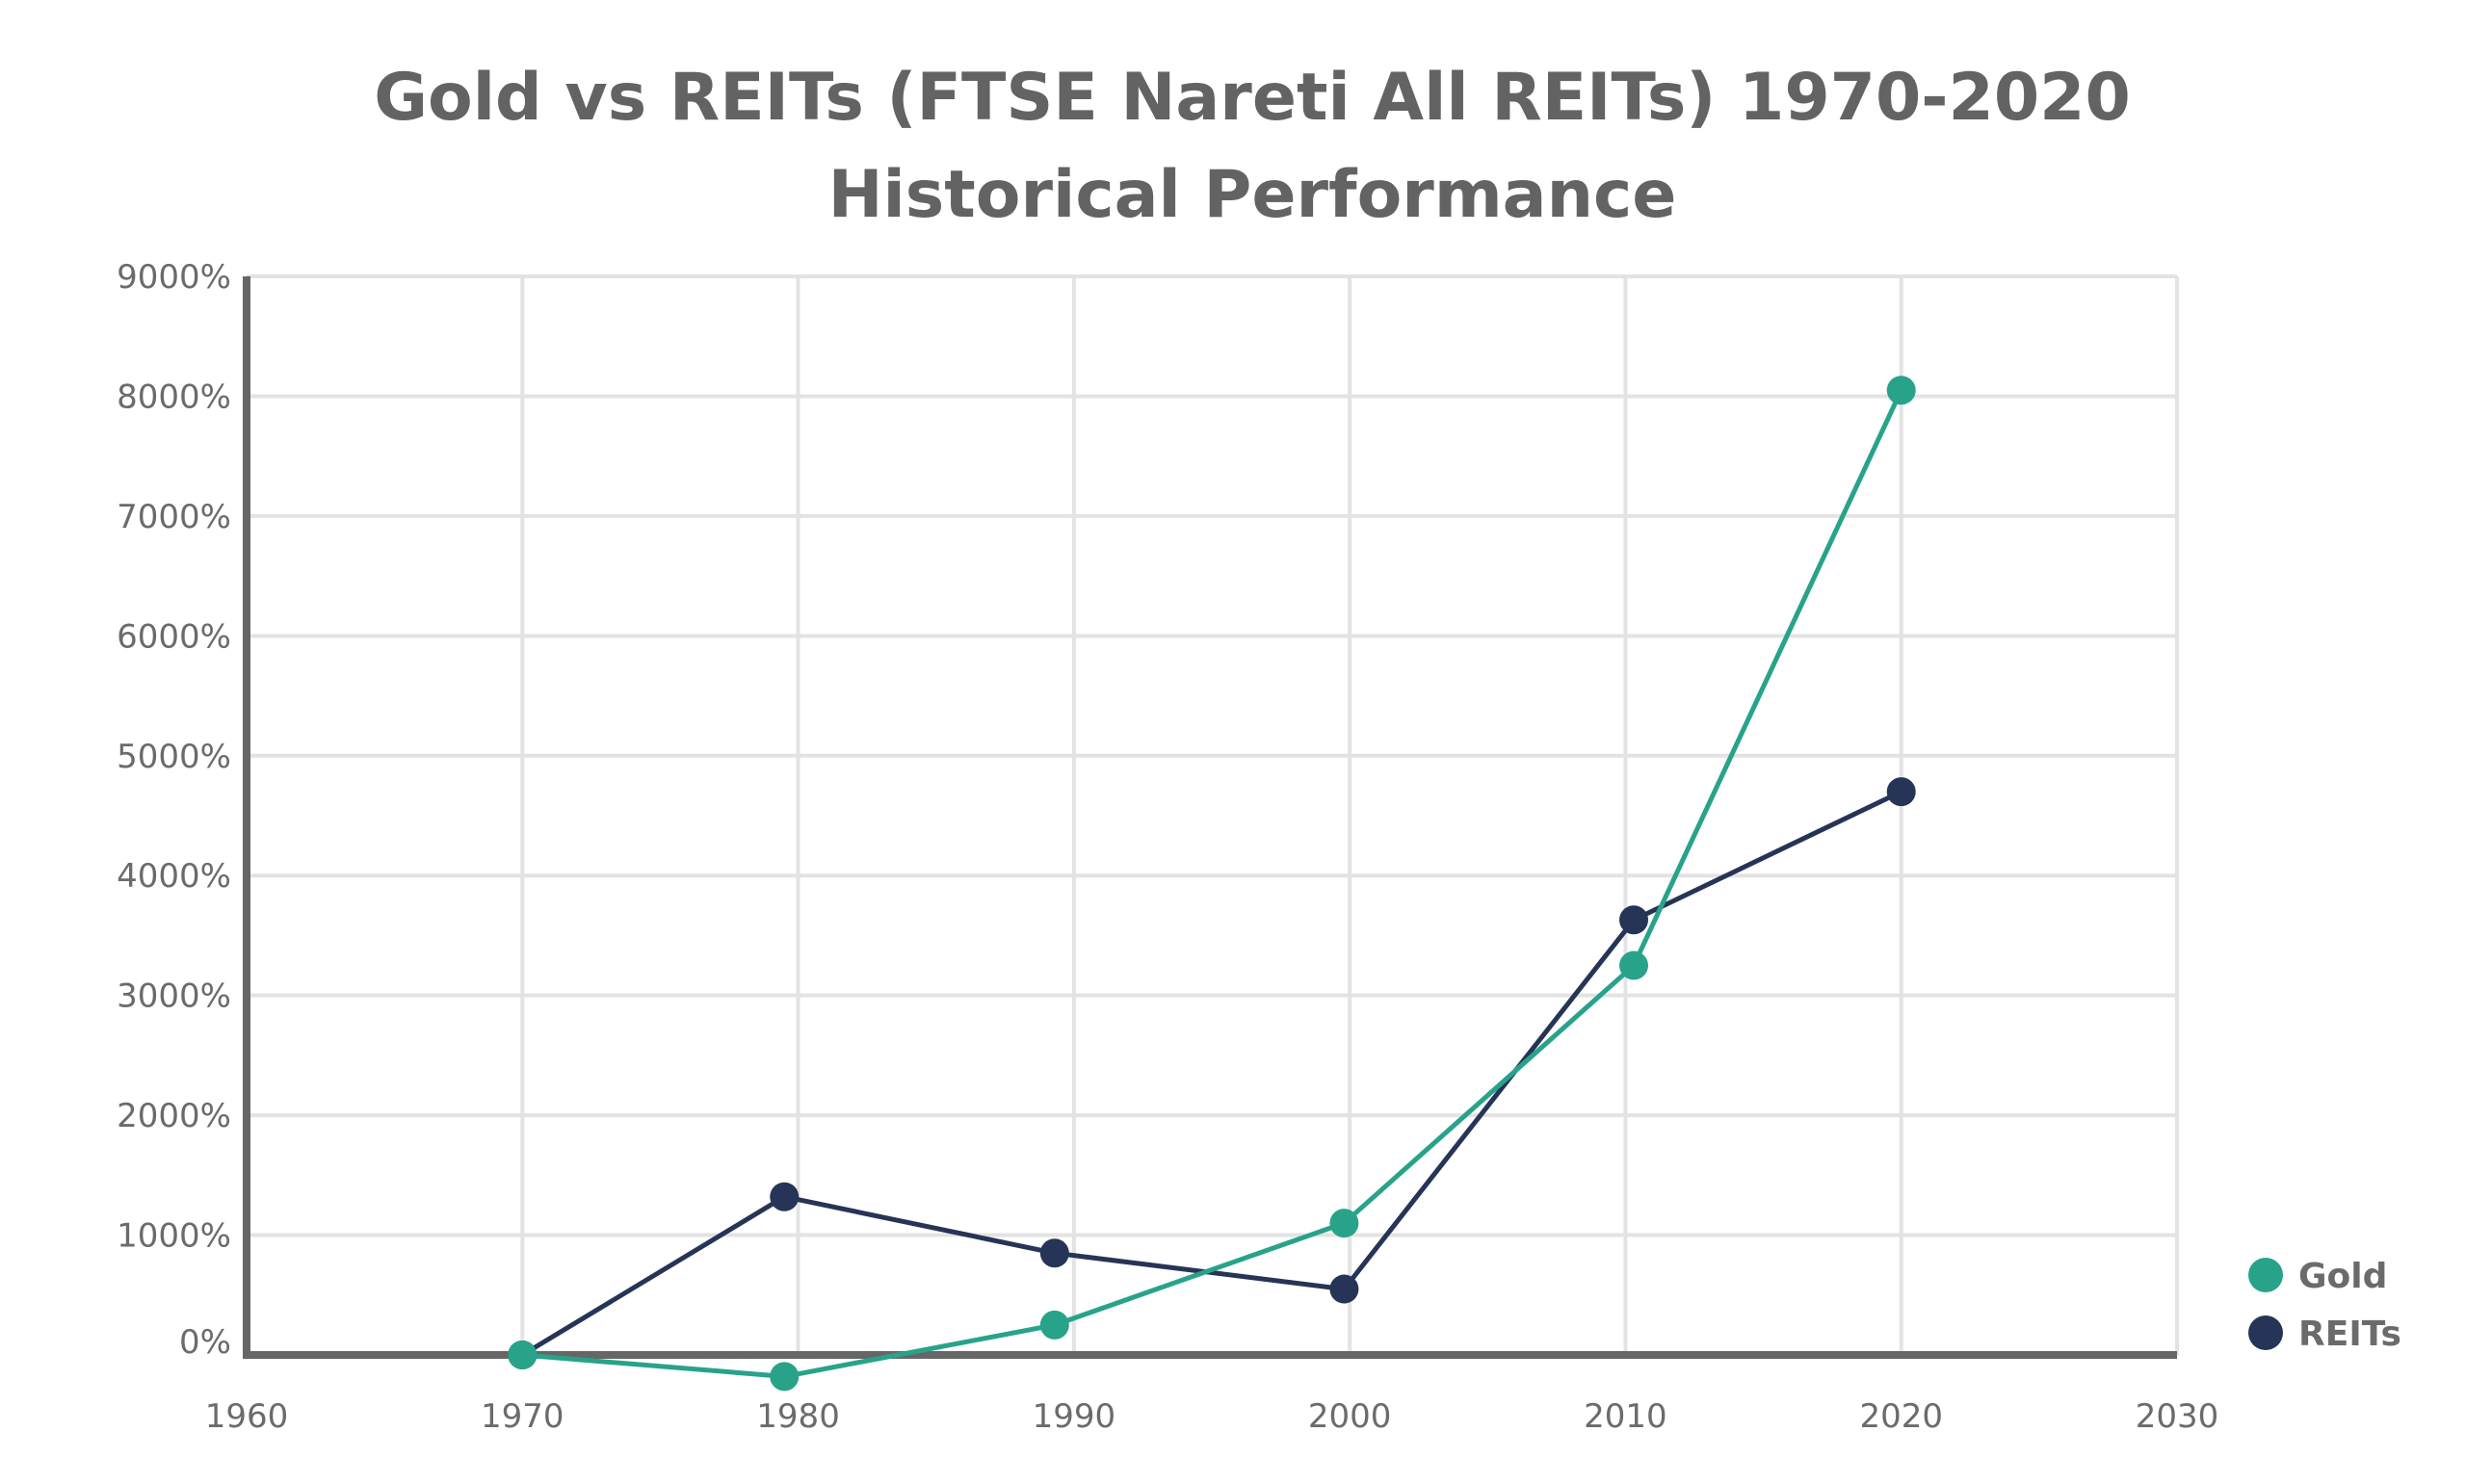 This screenshot has width=2466, height=1484. I want to click on y-tick-label: 8000%, so click(174, 397).